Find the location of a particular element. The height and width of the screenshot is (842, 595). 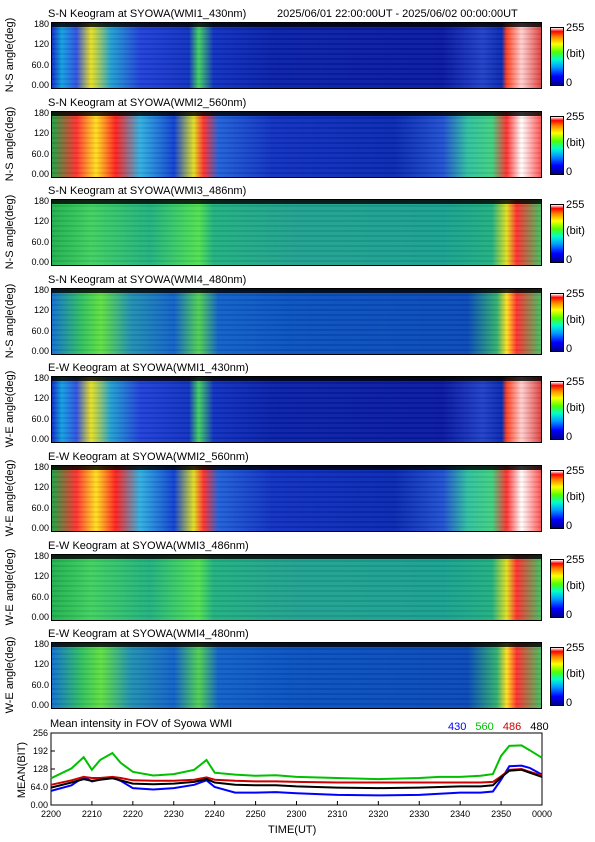

line-chart-xlabel: TIME(UT) is located at coordinates (292, 830).